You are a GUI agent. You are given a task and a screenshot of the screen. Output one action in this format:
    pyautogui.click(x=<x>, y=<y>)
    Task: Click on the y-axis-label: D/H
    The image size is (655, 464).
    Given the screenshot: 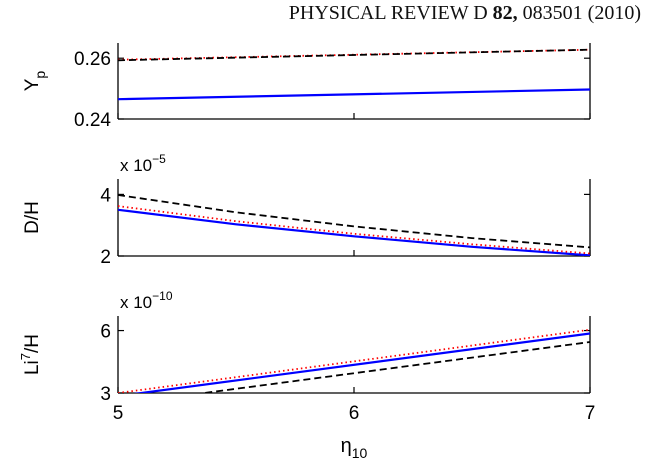 What is the action you would take?
    pyautogui.click(x=32, y=217)
    